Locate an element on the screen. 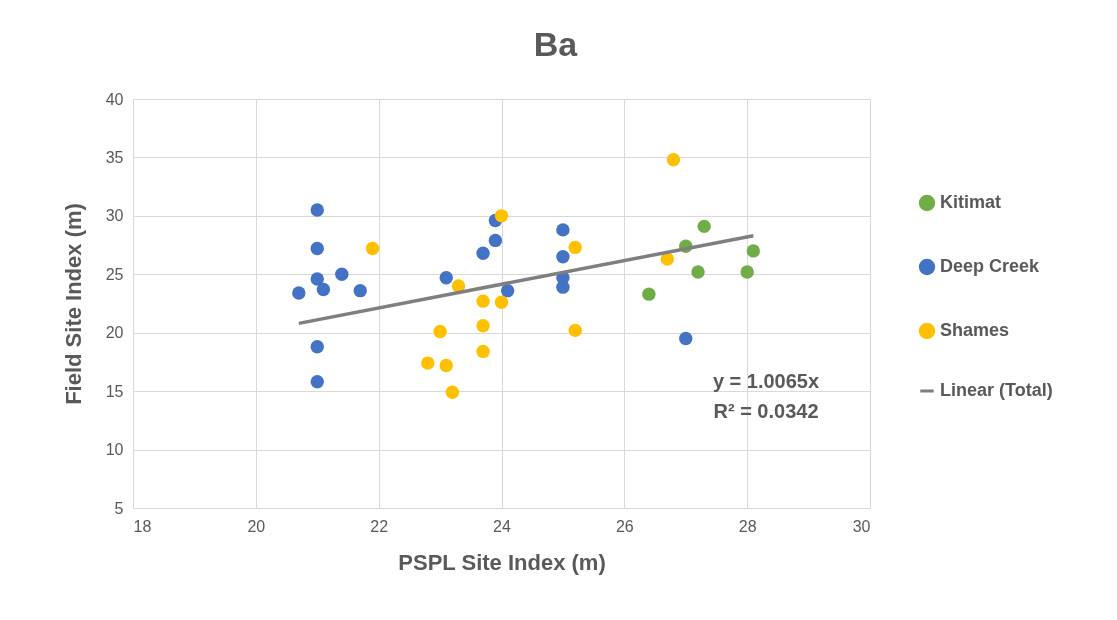 This screenshot has width=1117, height=620. annotation: R² = 0.0342 is located at coordinates (766, 411).